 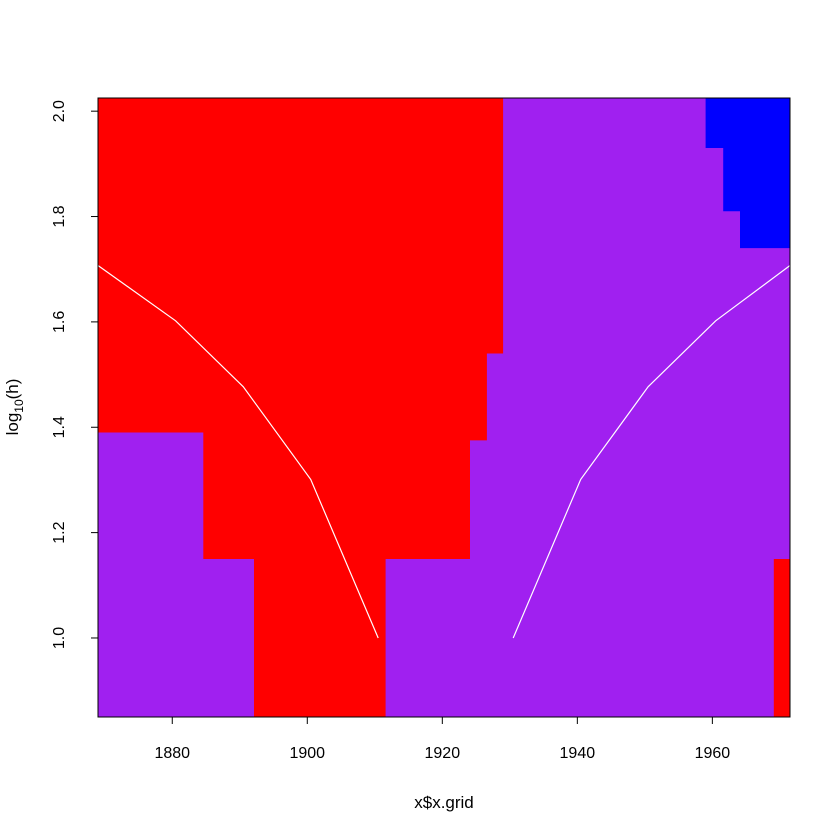 I want to click on y-tick-label: 1.6, so click(x=59, y=322).